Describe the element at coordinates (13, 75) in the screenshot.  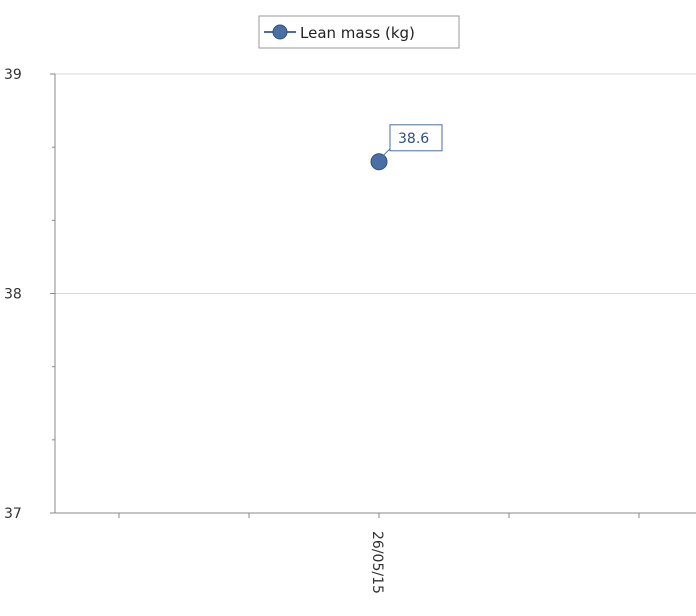
I see `y-tick-label-39: 39` at that location.